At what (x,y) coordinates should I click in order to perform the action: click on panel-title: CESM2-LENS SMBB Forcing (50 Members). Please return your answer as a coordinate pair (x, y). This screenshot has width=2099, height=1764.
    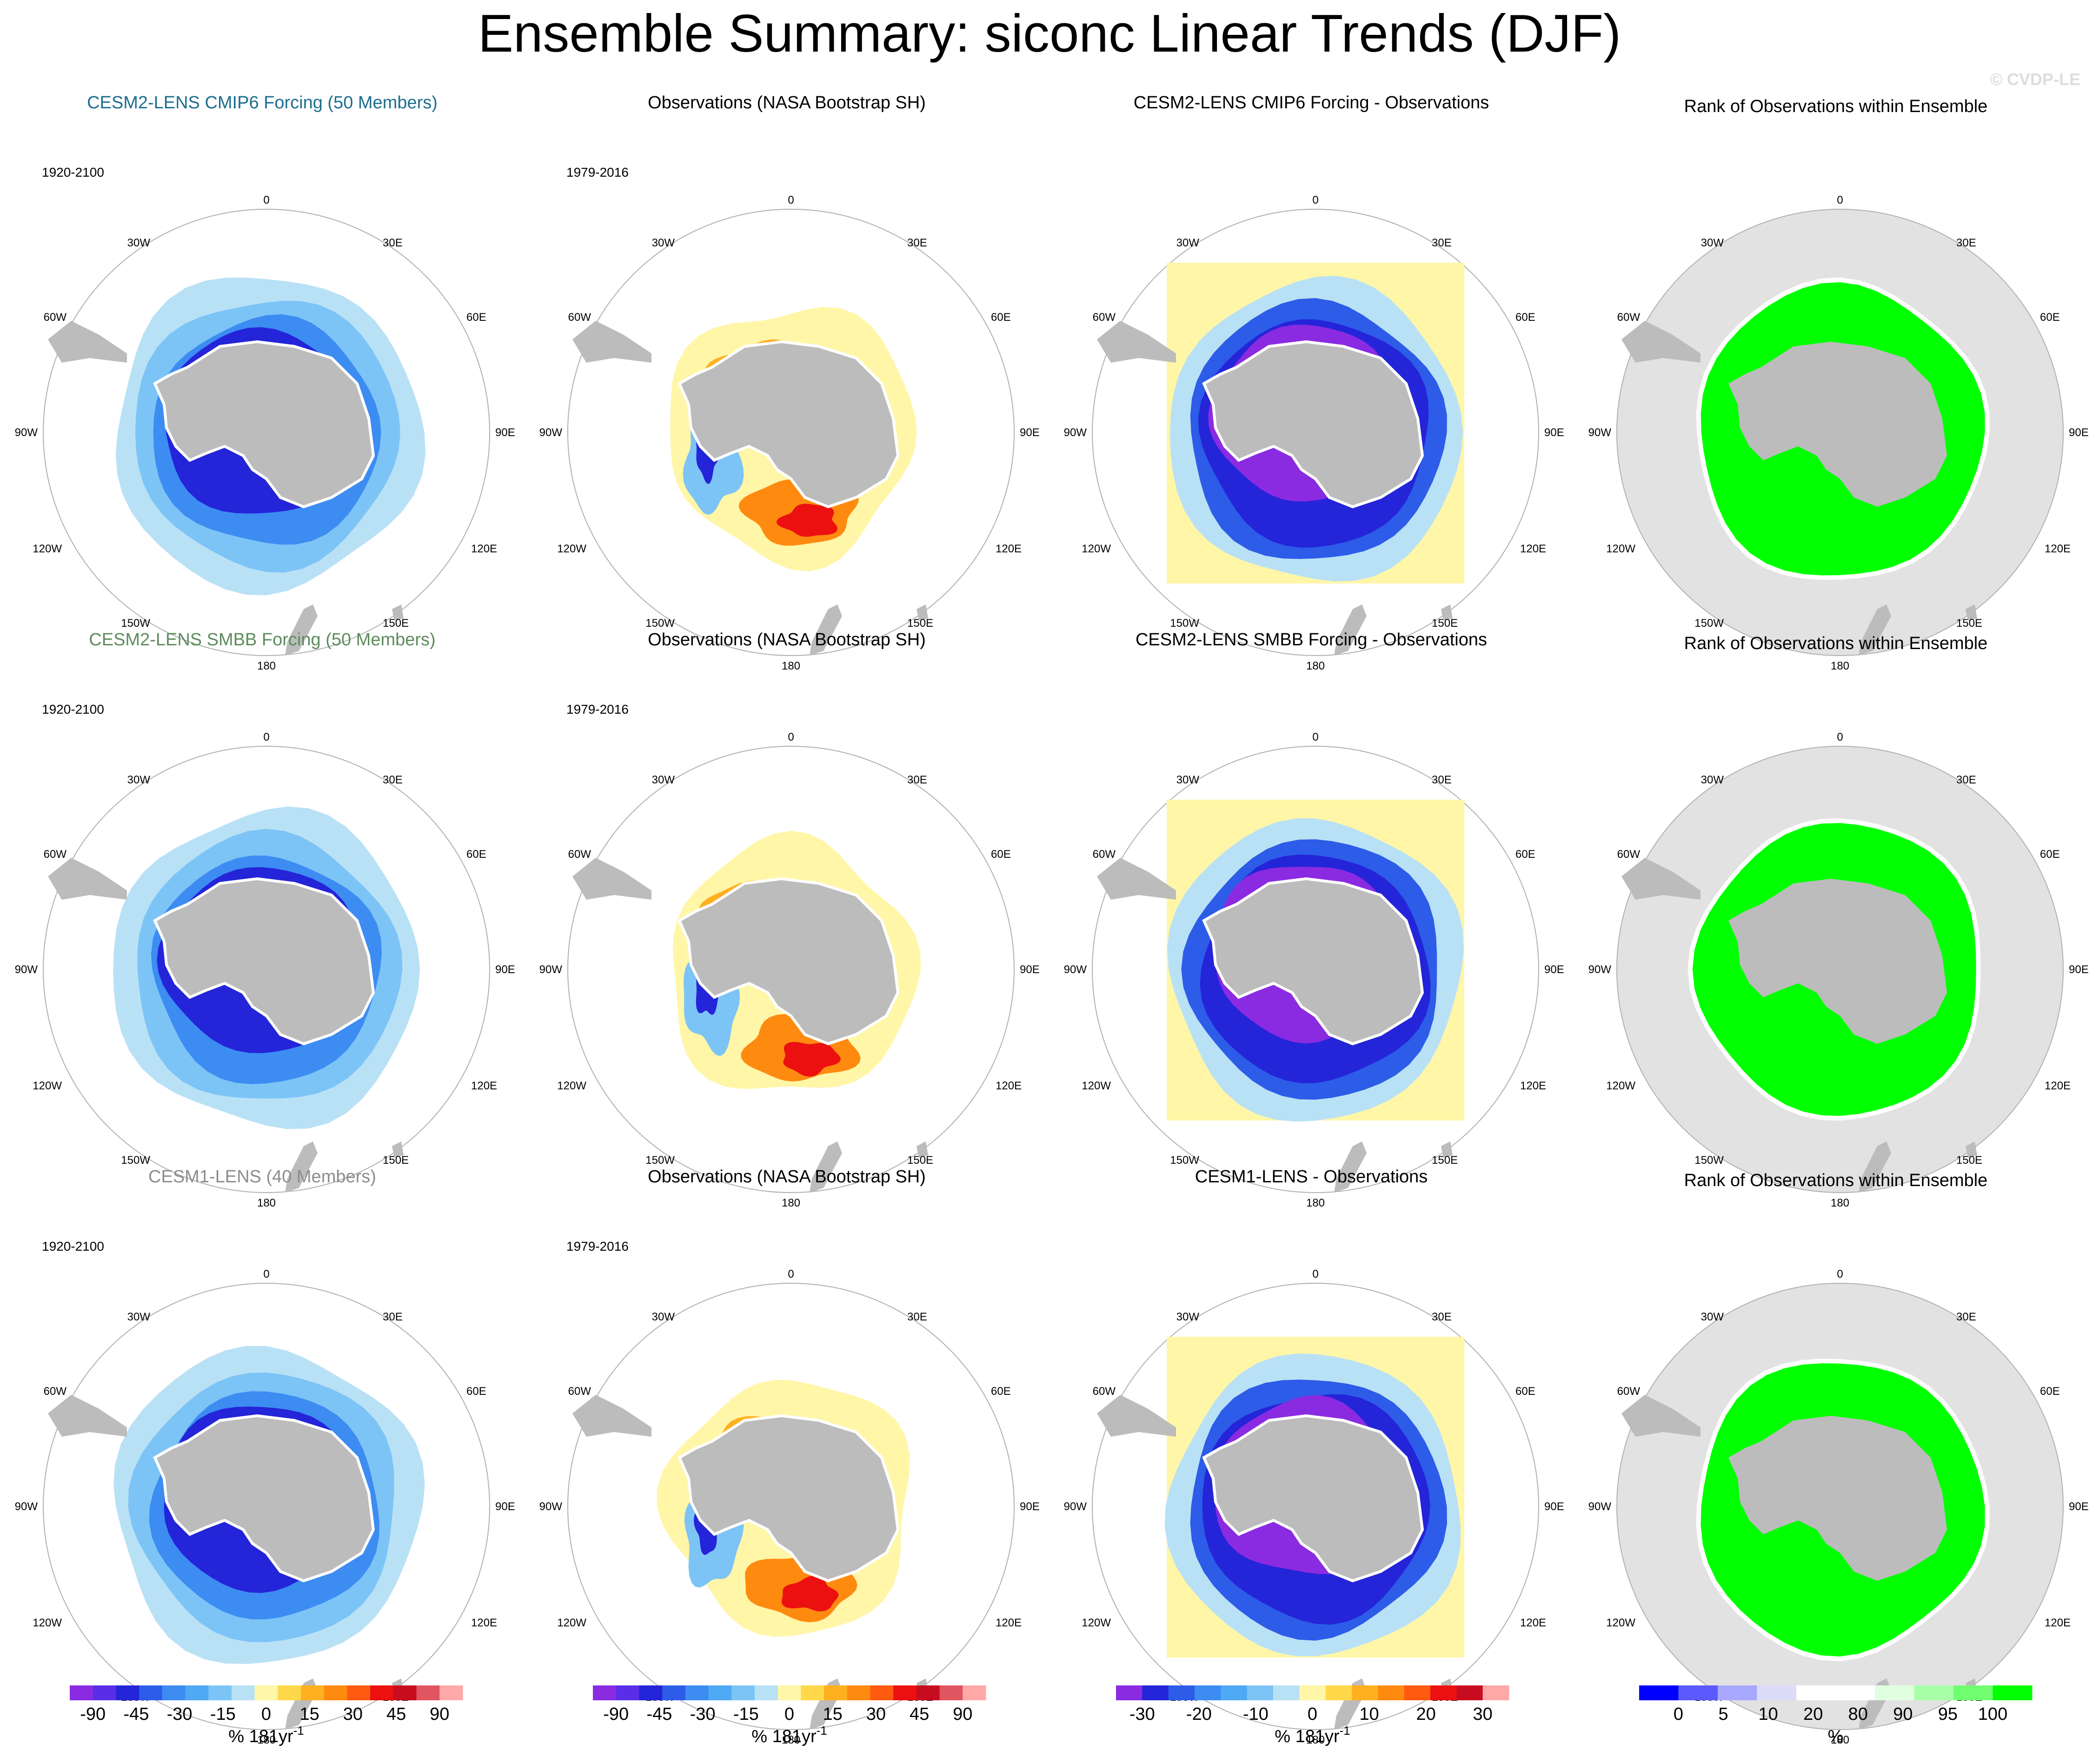
    Looking at the image, I should click on (262, 640).